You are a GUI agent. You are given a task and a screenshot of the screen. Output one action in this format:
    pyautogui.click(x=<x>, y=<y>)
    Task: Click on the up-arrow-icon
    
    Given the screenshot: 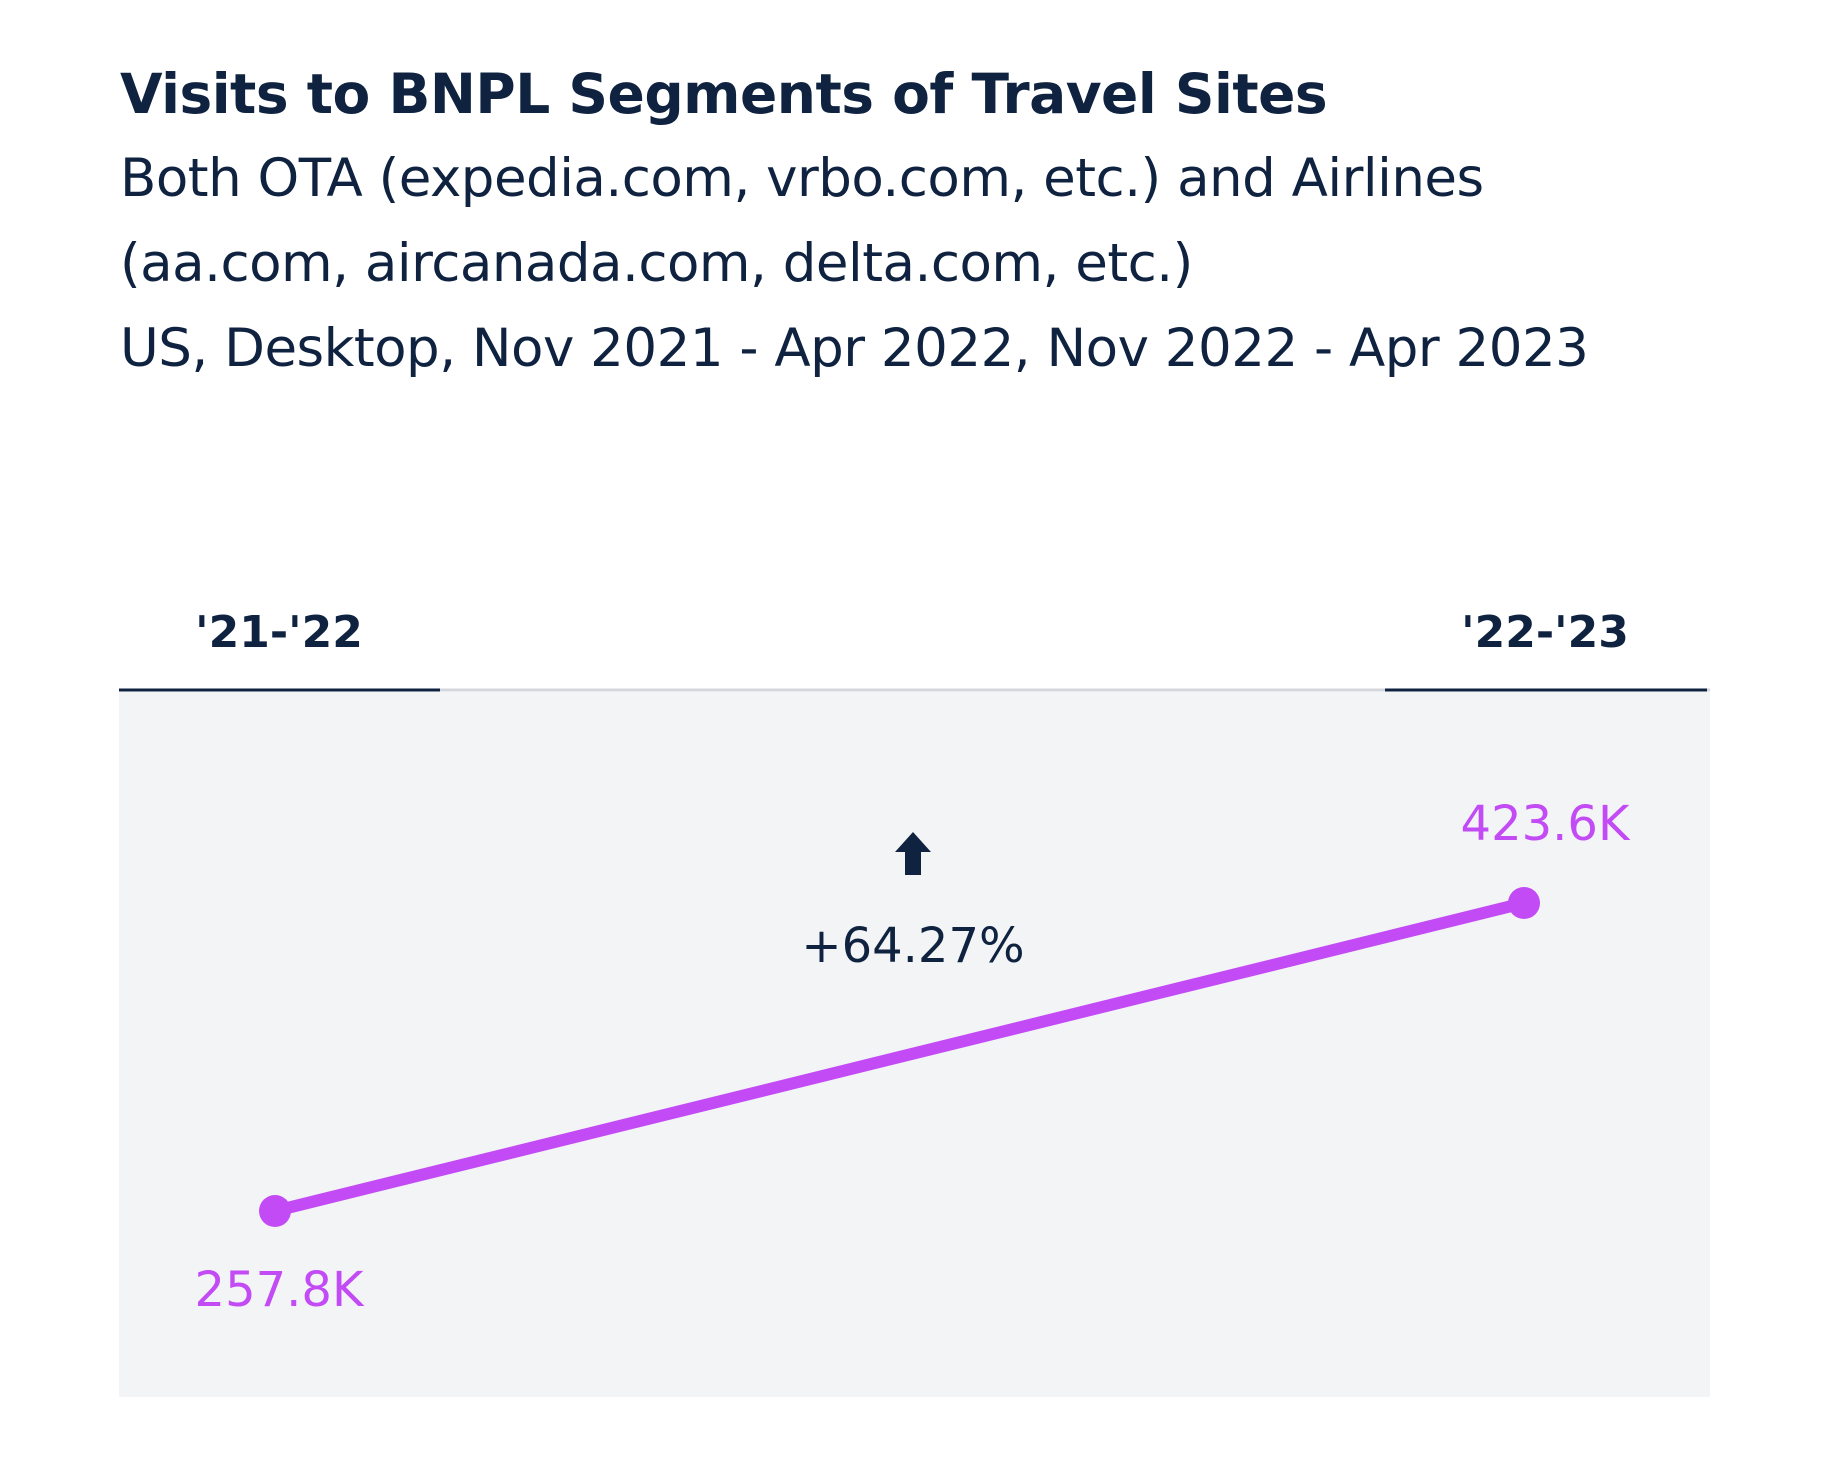 What is the action you would take?
    pyautogui.click(x=913, y=853)
    